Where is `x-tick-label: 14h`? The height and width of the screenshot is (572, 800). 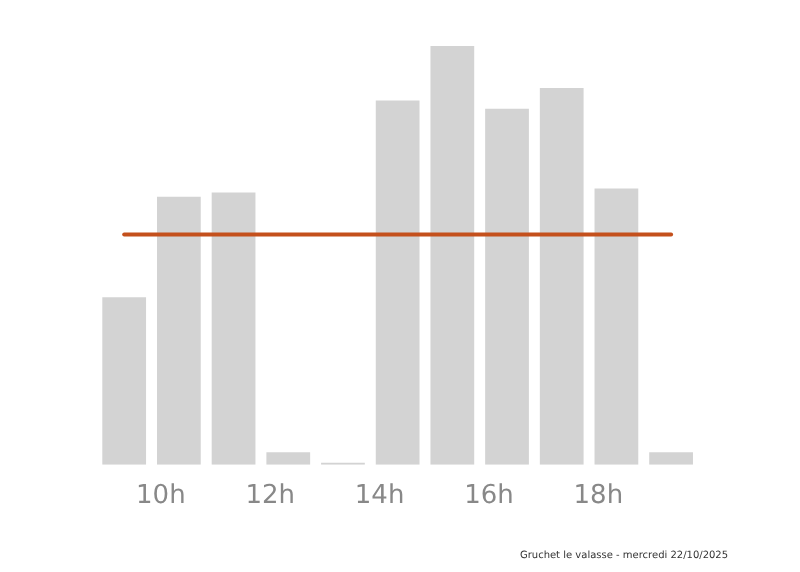
x-tick-label: 14h is located at coordinates (379, 496).